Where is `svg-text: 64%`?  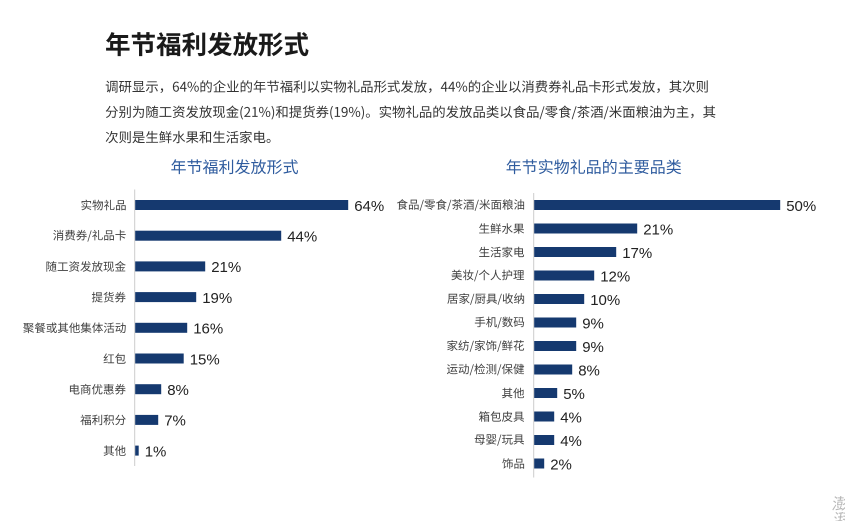
svg-text: 64% is located at coordinates (369, 206).